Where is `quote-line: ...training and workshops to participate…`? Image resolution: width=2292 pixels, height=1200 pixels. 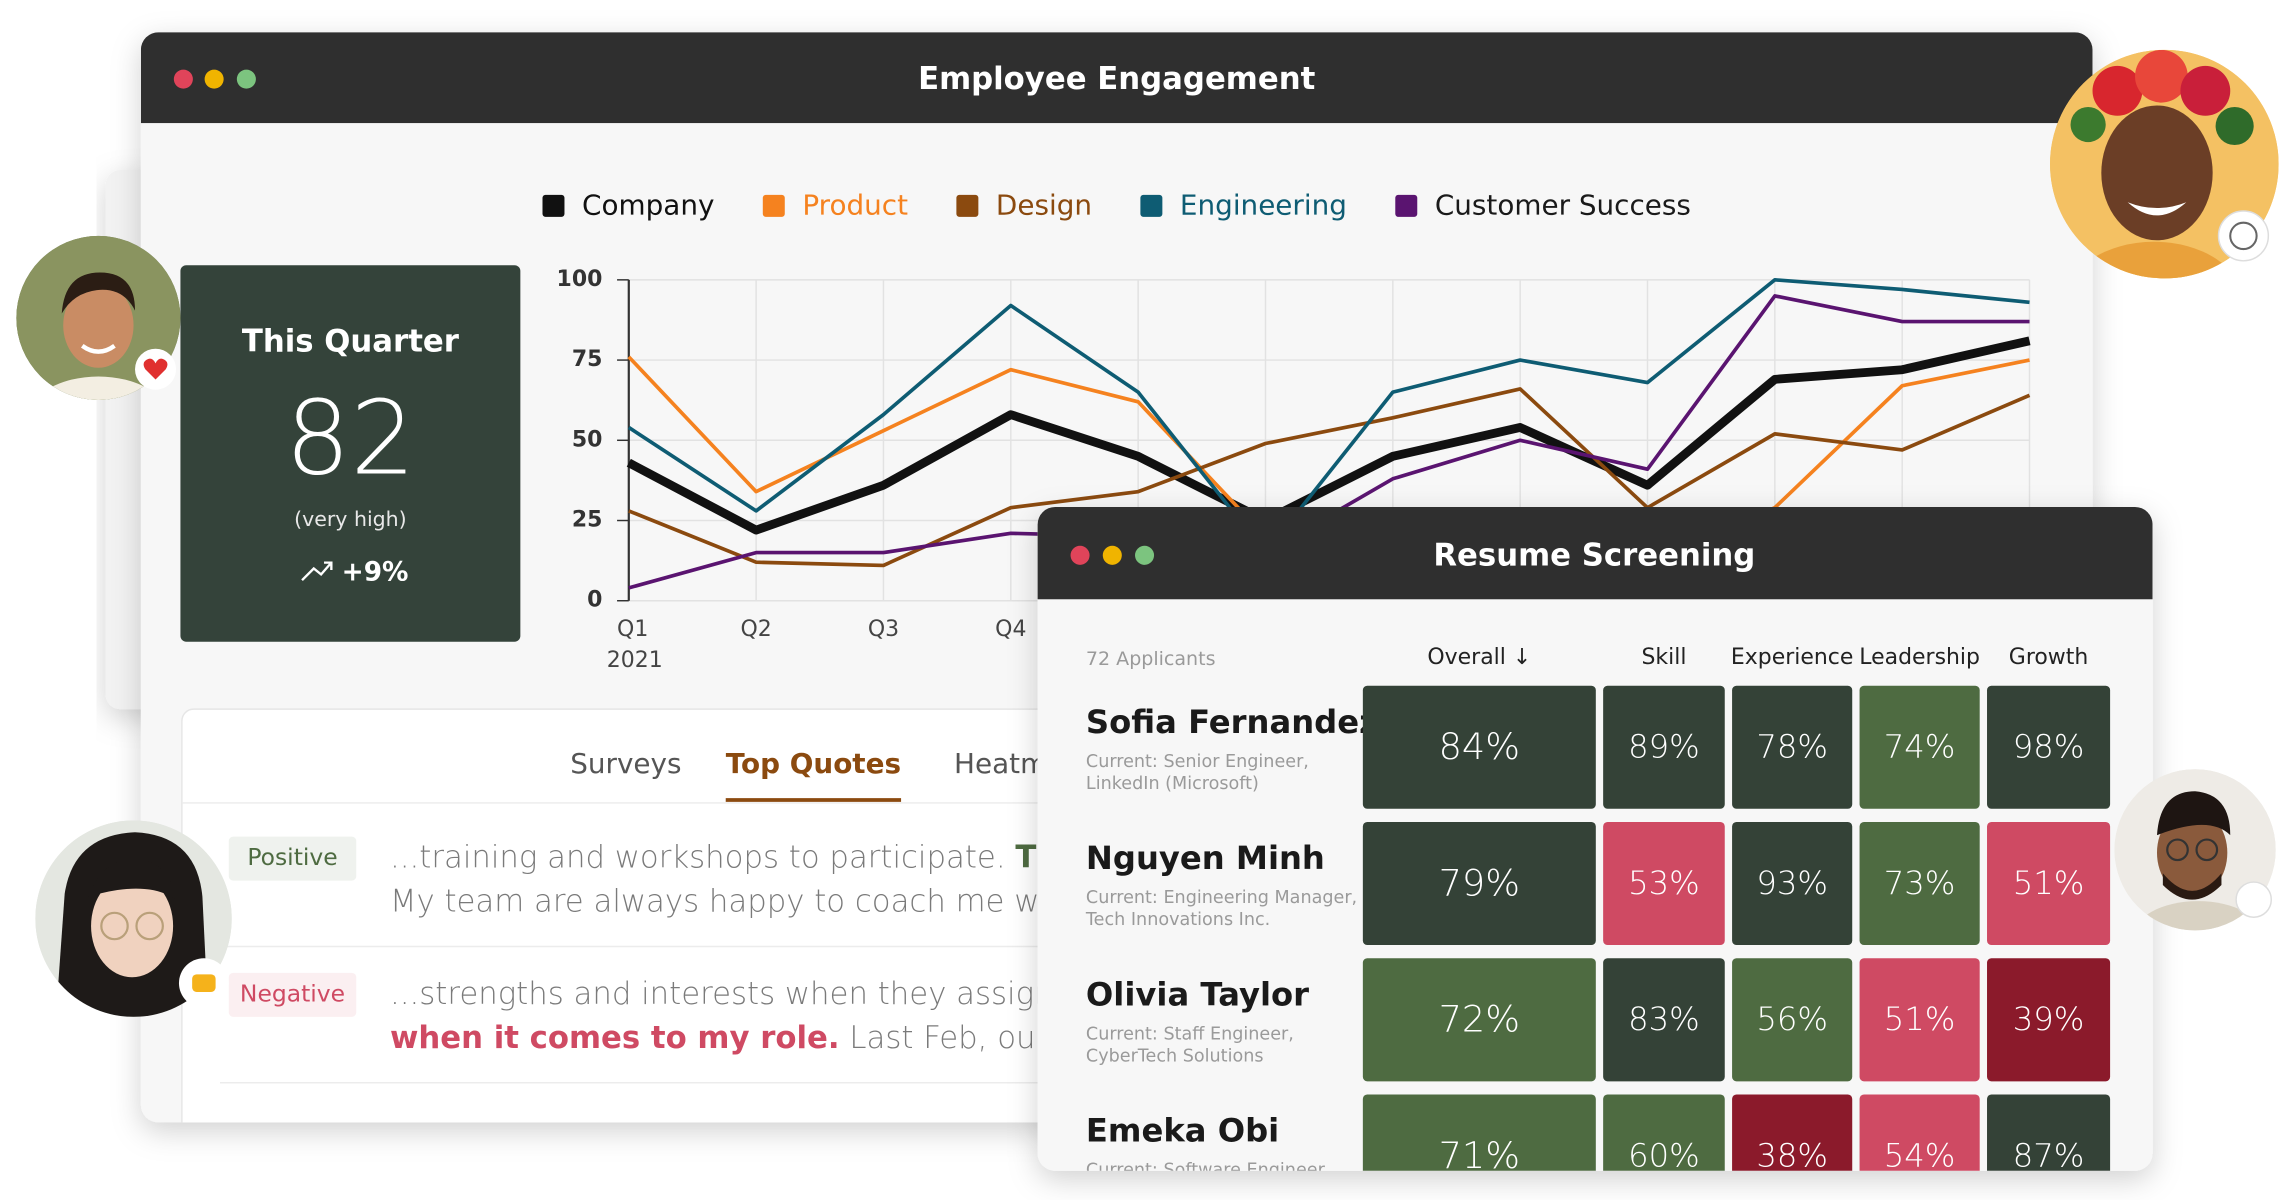
quote-line: ...training and workshops to participate… is located at coordinates (758, 857).